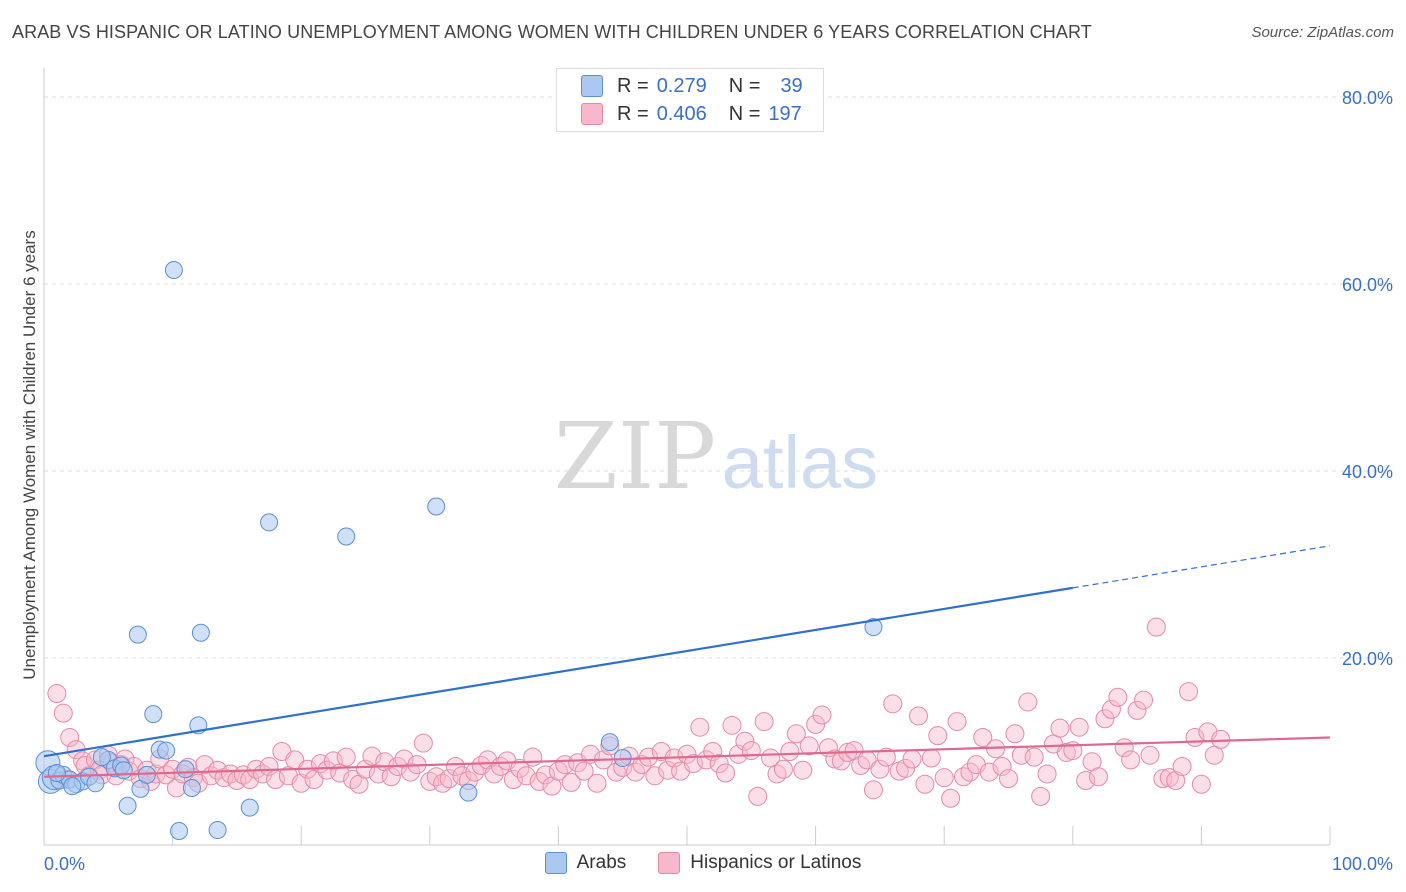 The width and height of the screenshot is (1406, 892). I want to click on hispanics-swatch, so click(669, 863).